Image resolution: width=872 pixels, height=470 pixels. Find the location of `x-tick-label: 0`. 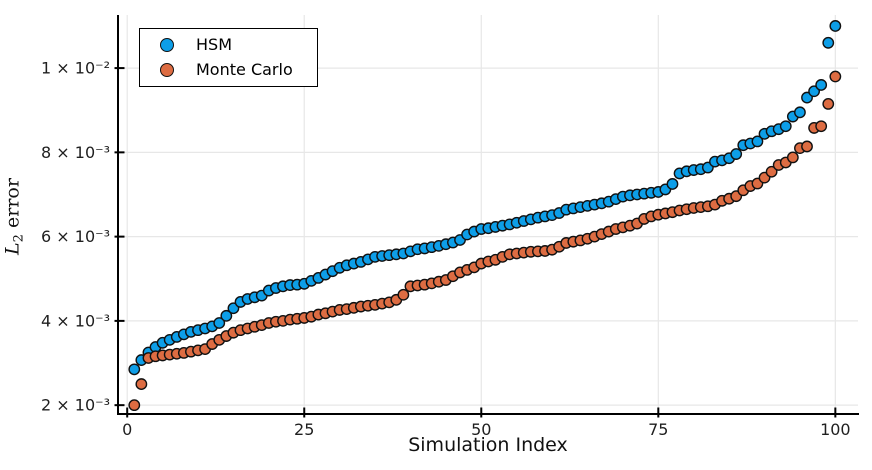

x-tick-label: 0 is located at coordinates (127, 429).